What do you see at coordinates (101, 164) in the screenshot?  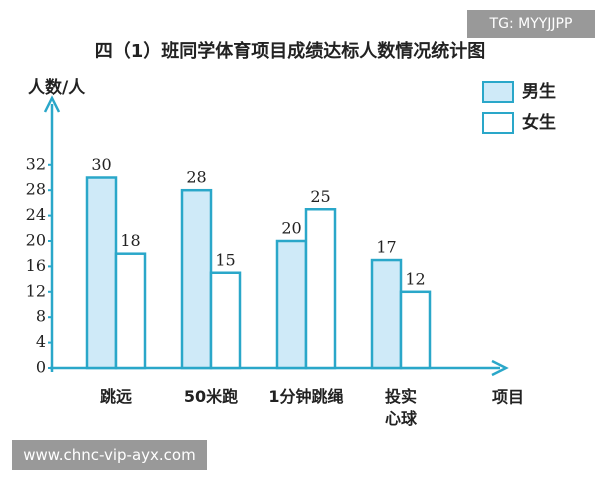 I see `data-label: 30` at bounding box center [101, 164].